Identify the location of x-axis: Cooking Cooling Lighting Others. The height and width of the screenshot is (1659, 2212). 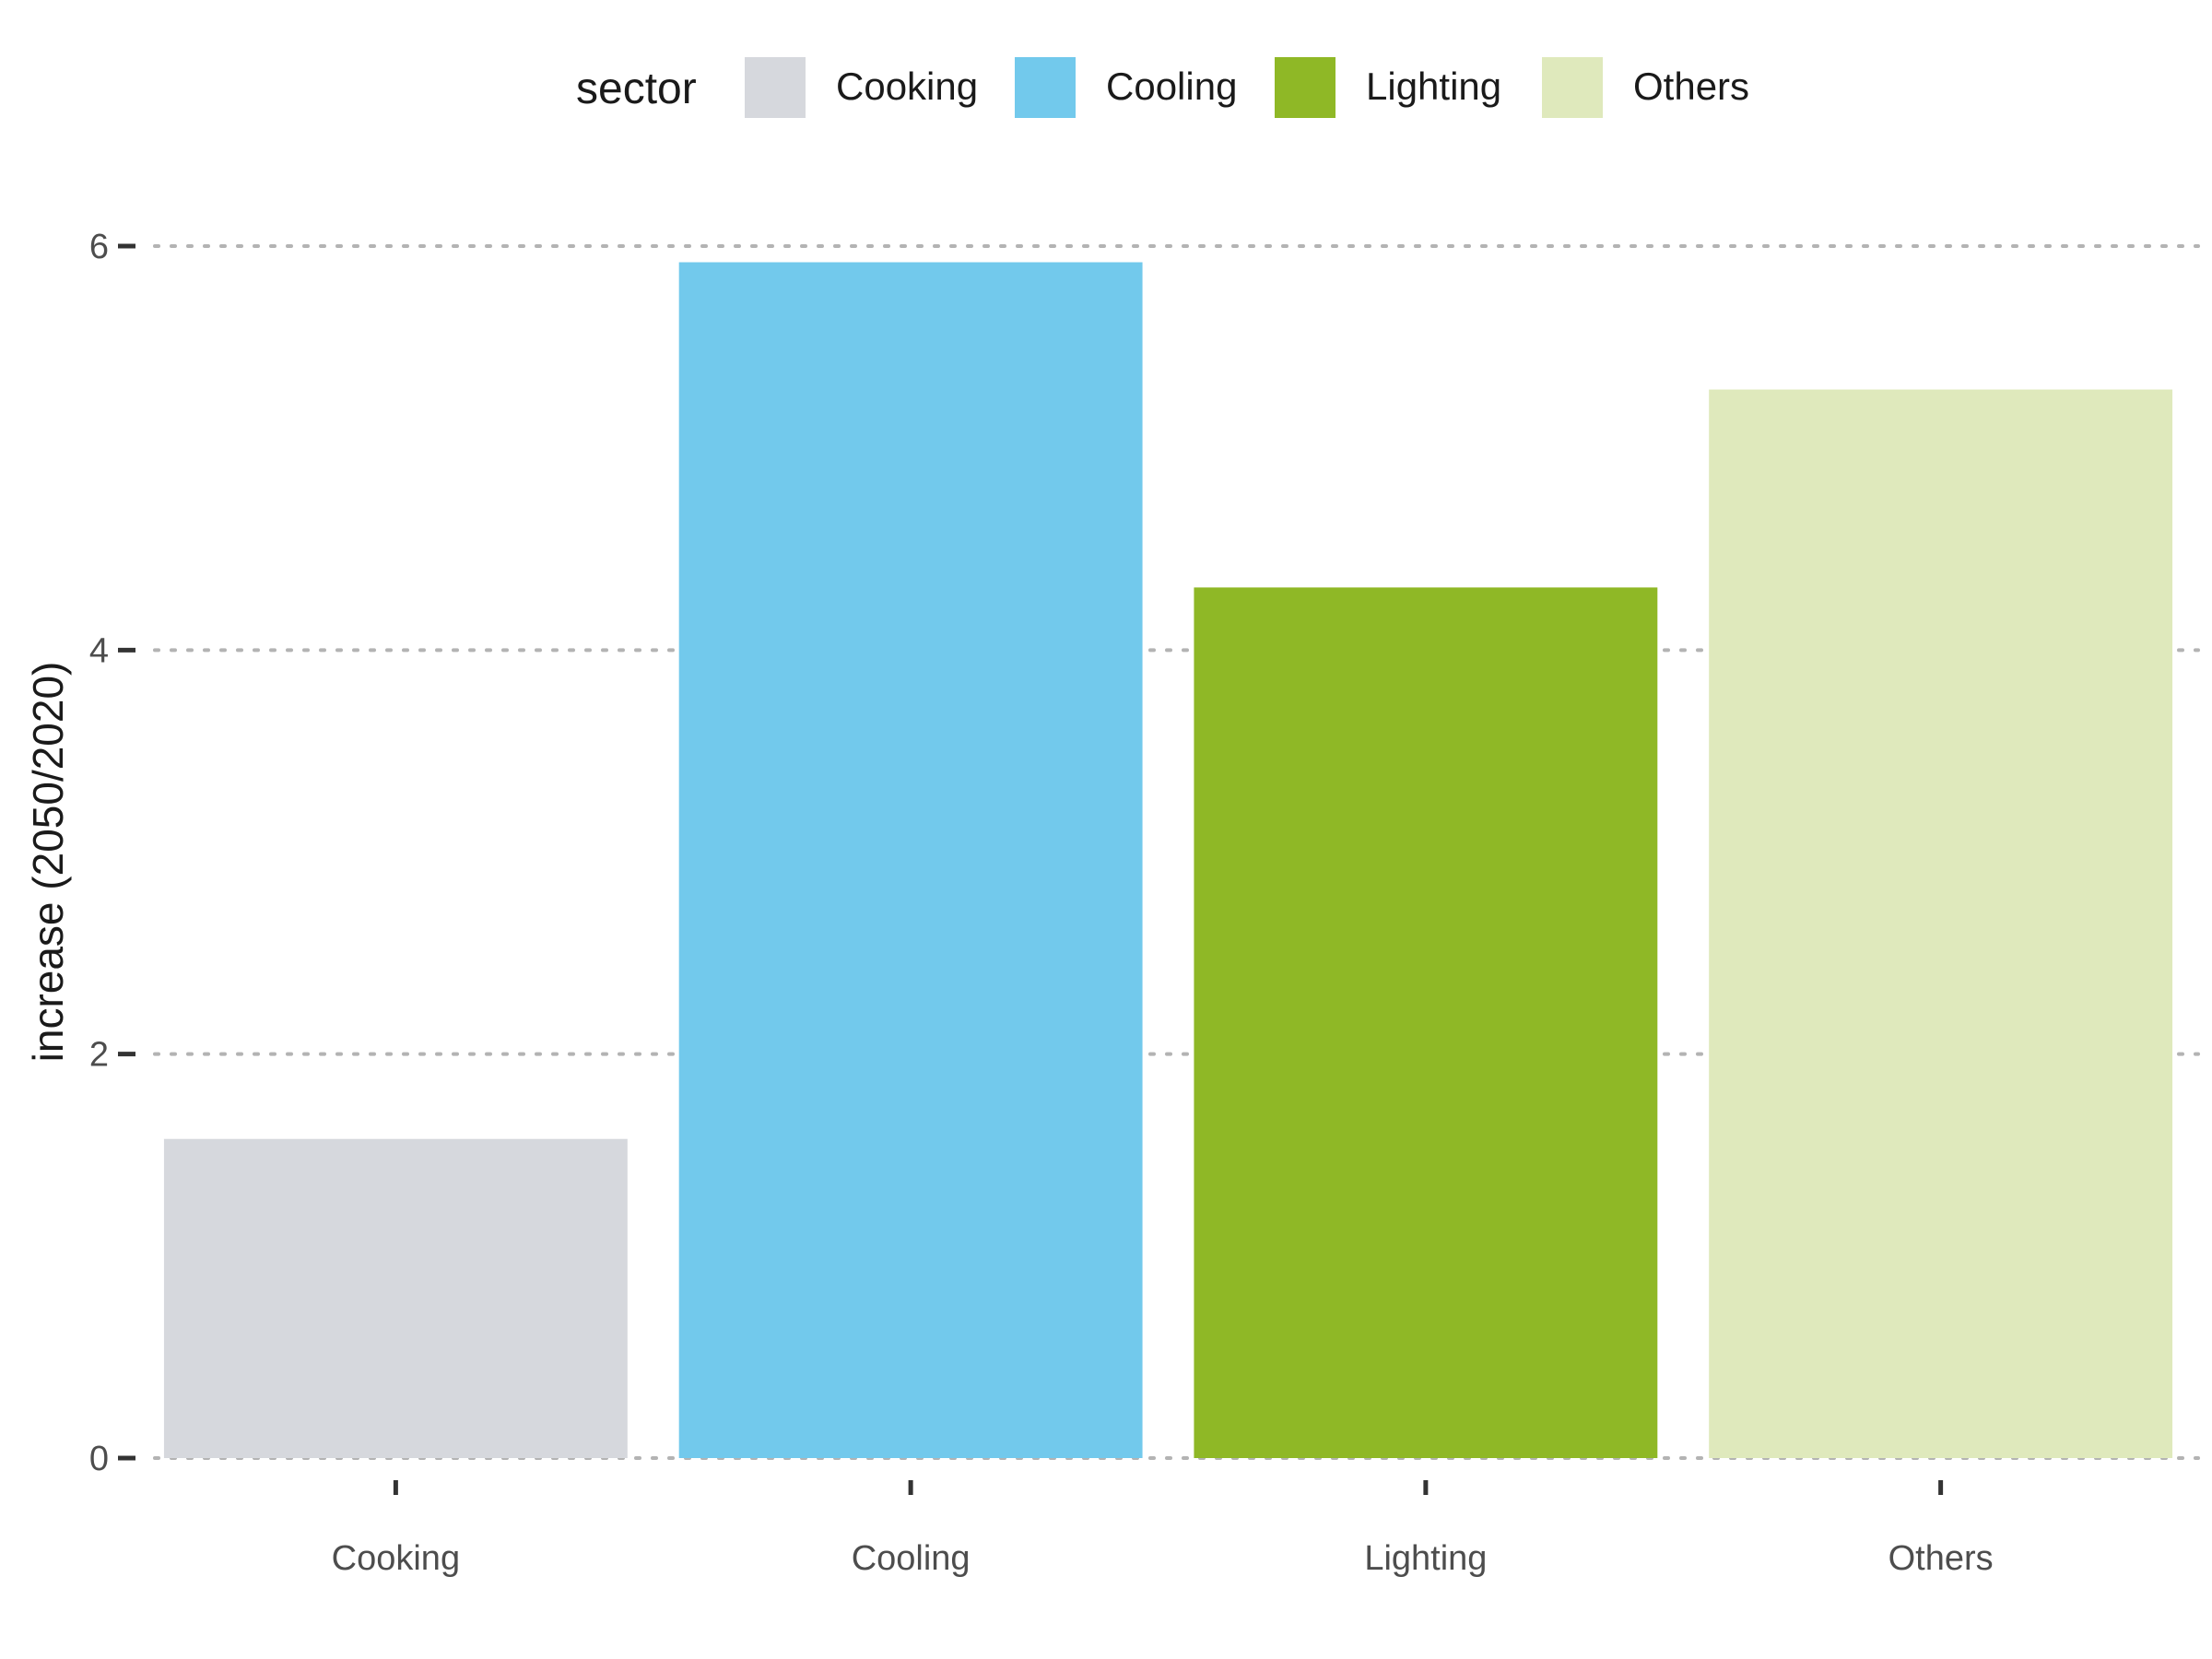
(1163, 1529).